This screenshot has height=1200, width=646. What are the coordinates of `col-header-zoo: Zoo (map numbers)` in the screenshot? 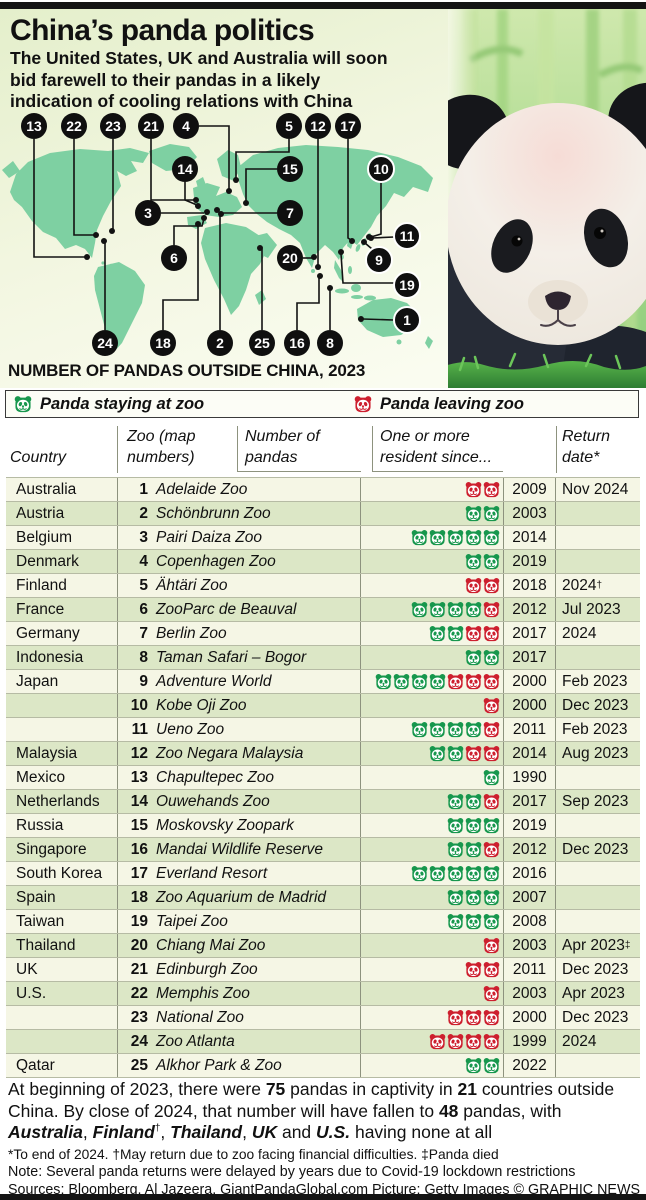 It's located at (161, 447).